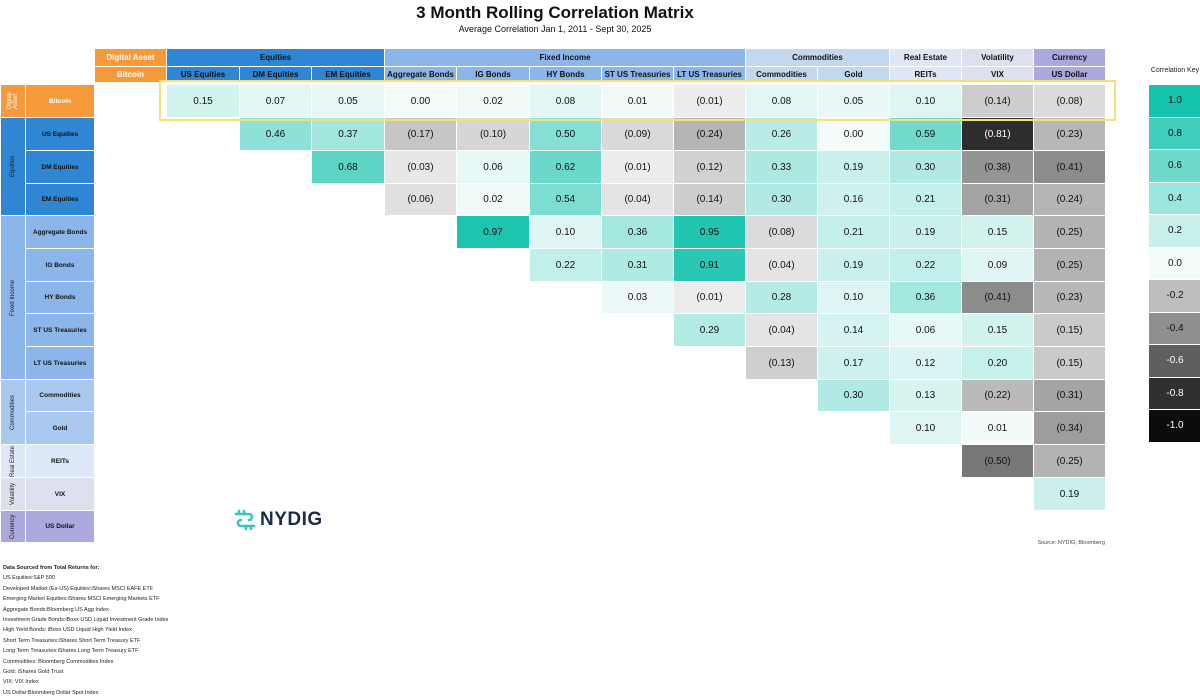 This screenshot has height=698, width=1200. I want to click on matrix-cell-lt-us-treasuries-commodities: (0.13), so click(781, 363).